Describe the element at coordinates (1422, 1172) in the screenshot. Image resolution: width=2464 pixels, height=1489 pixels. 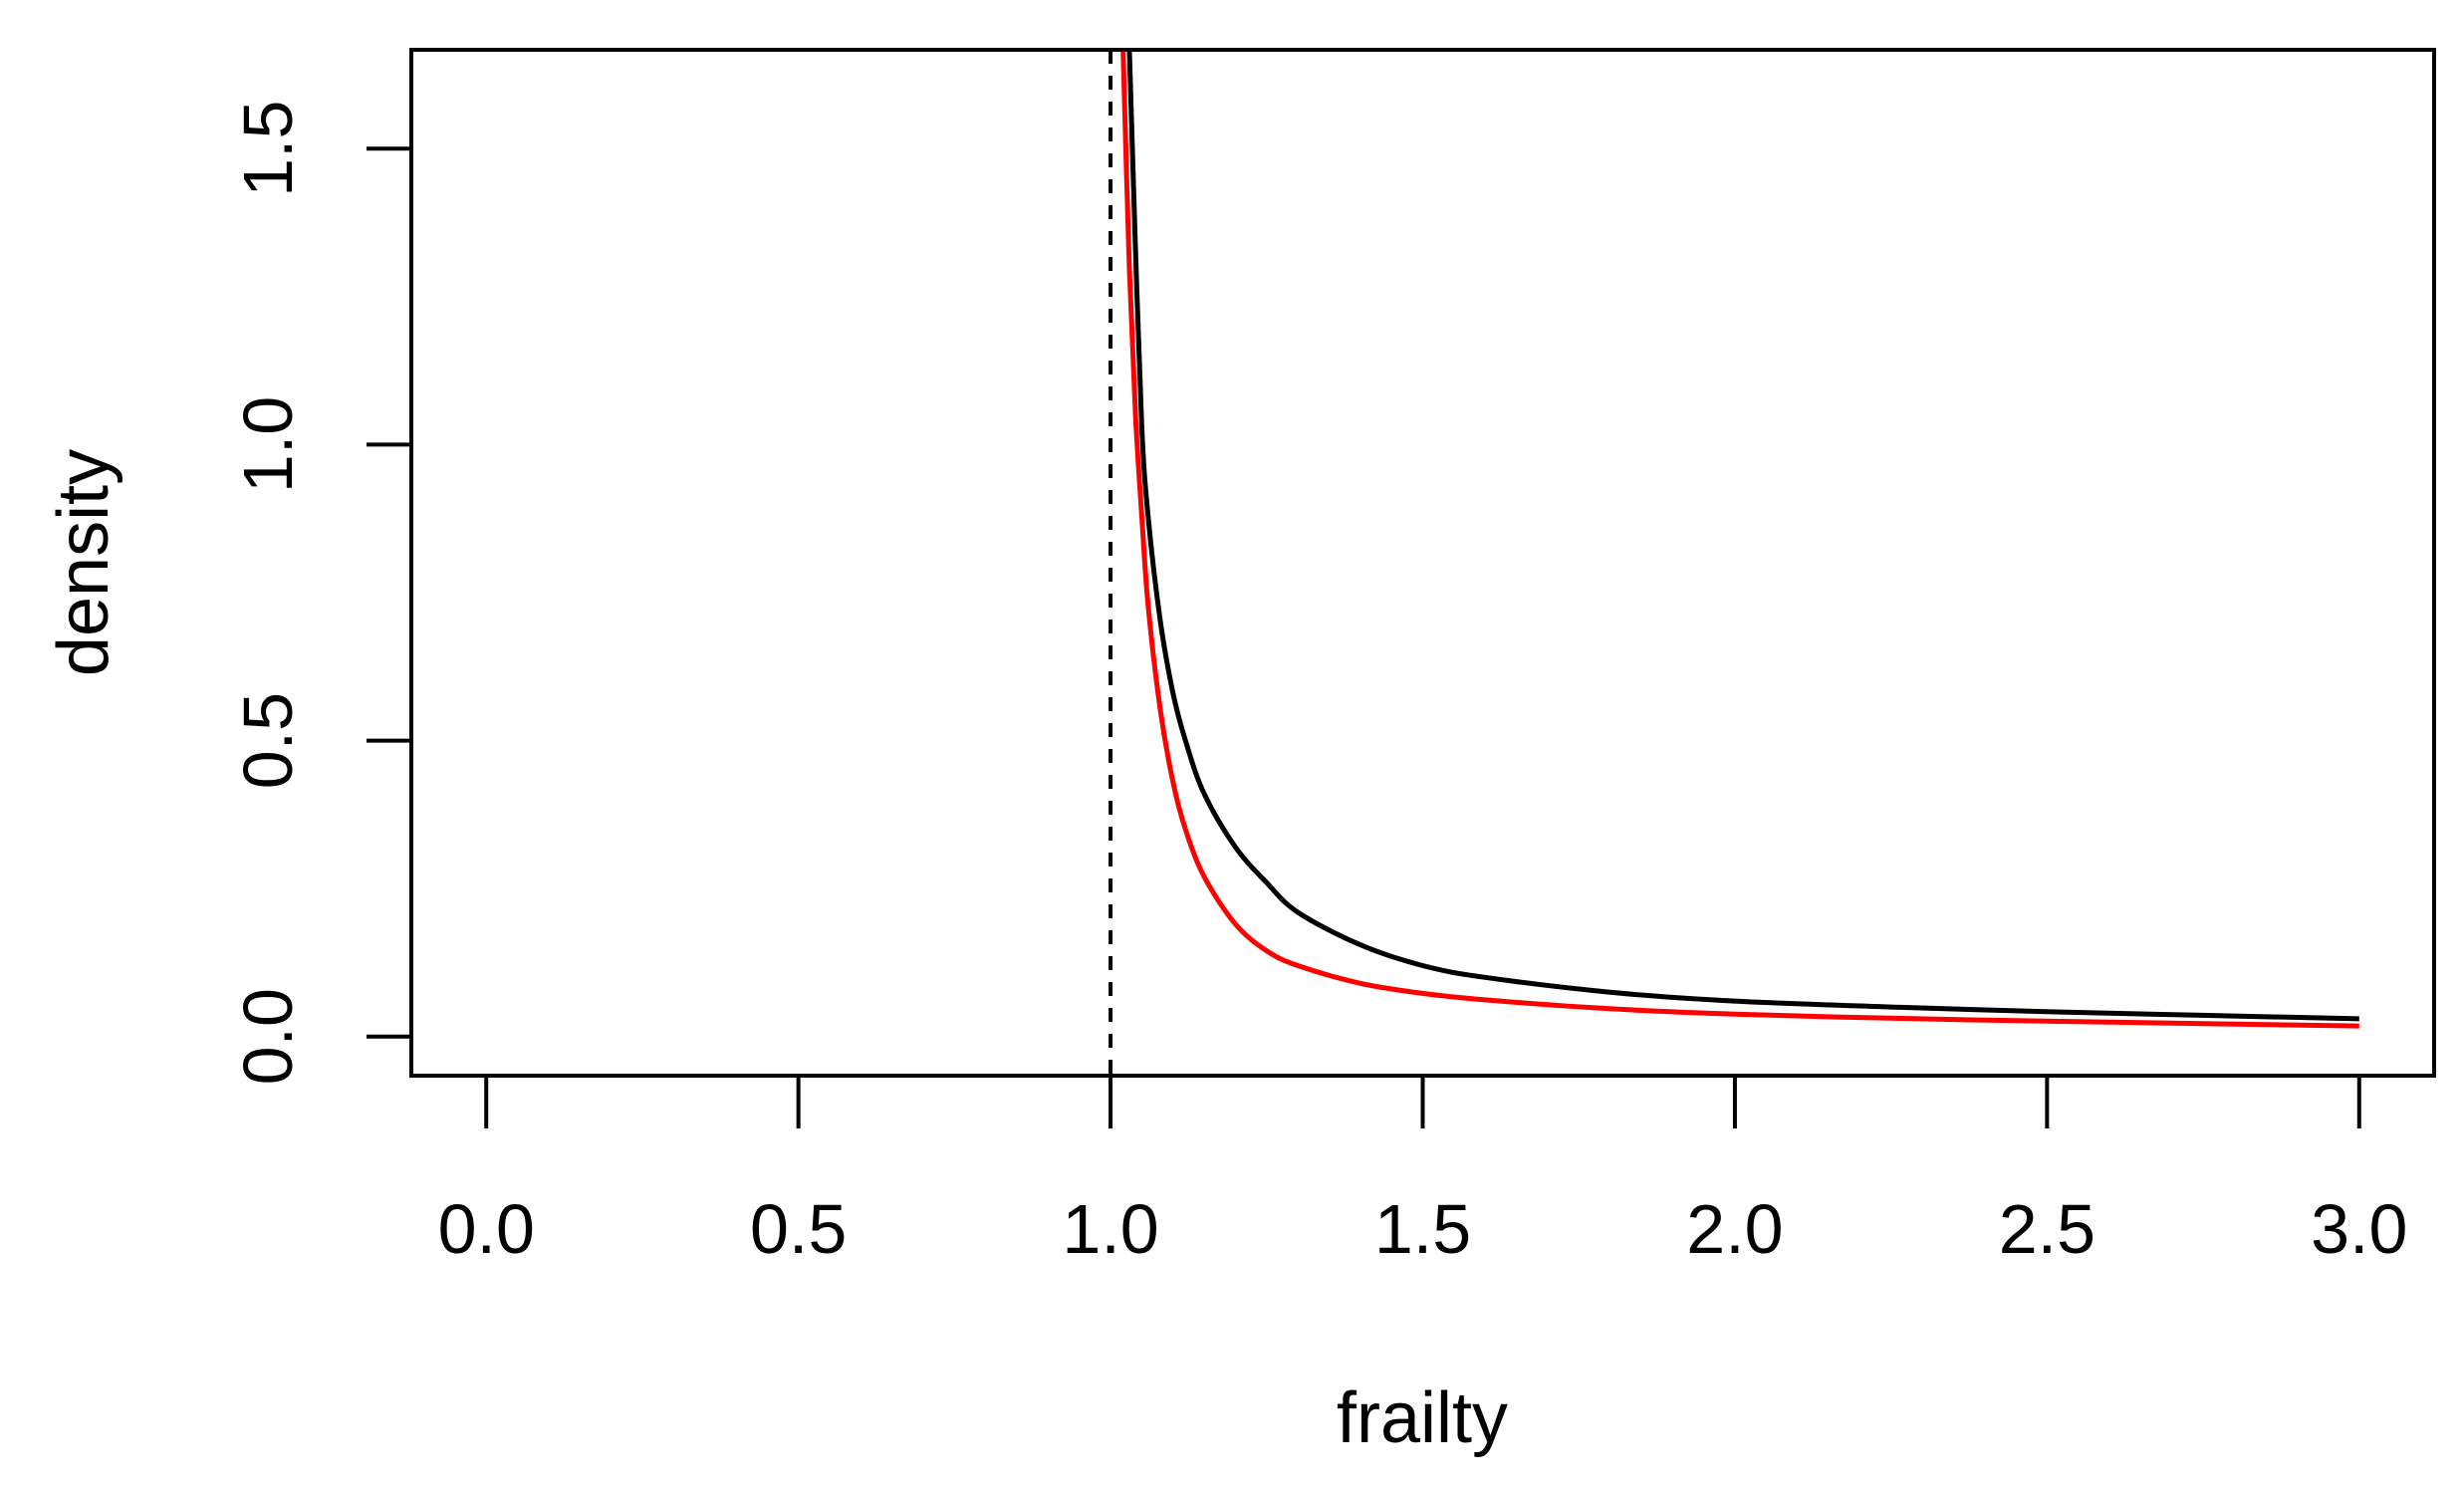
I see `x-axis: 0.0 0.5 1.0 1.5 2.0 2.5 3.0` at that location.